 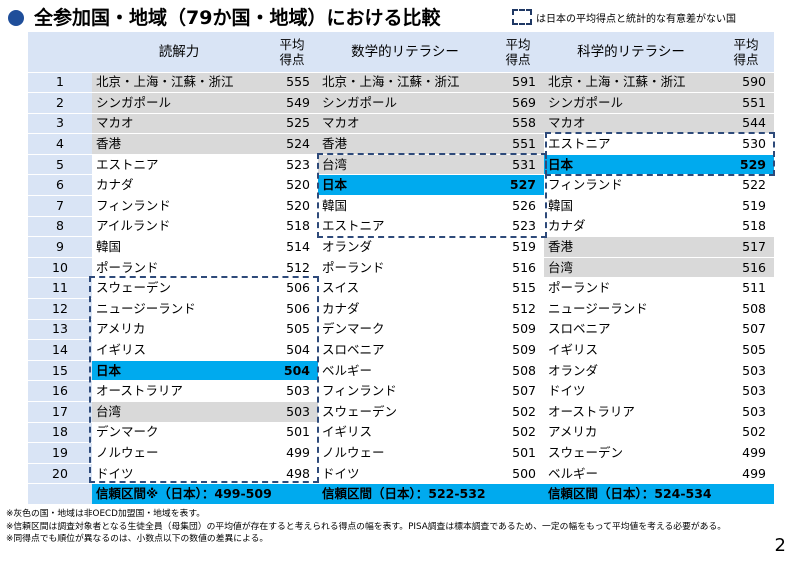 I want to click on rank-cell: 19, so click(x=60, y=453).